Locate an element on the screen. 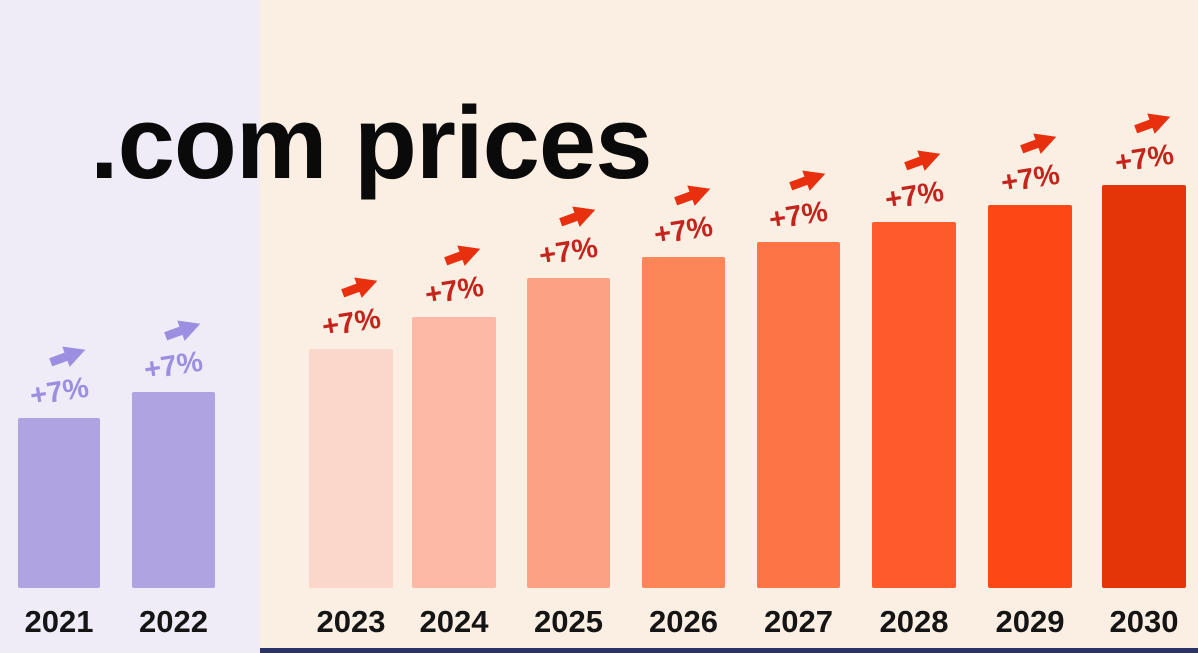 This screenshot has width=1198, height=653. bar-column-2029: +7% is located at coordinates (1030, 359).